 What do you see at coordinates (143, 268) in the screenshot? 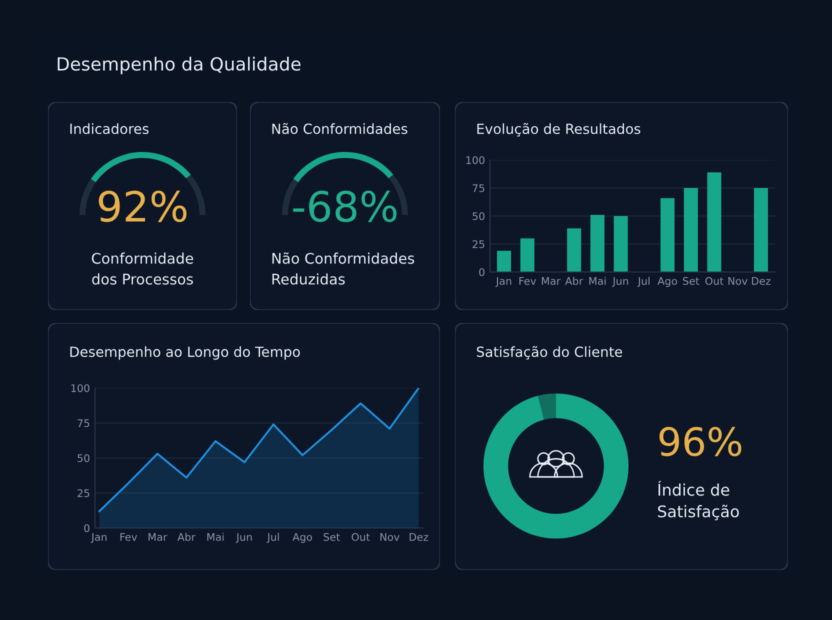
I see `text: Conformidade dos Processos` at bounding box center [143, 268].